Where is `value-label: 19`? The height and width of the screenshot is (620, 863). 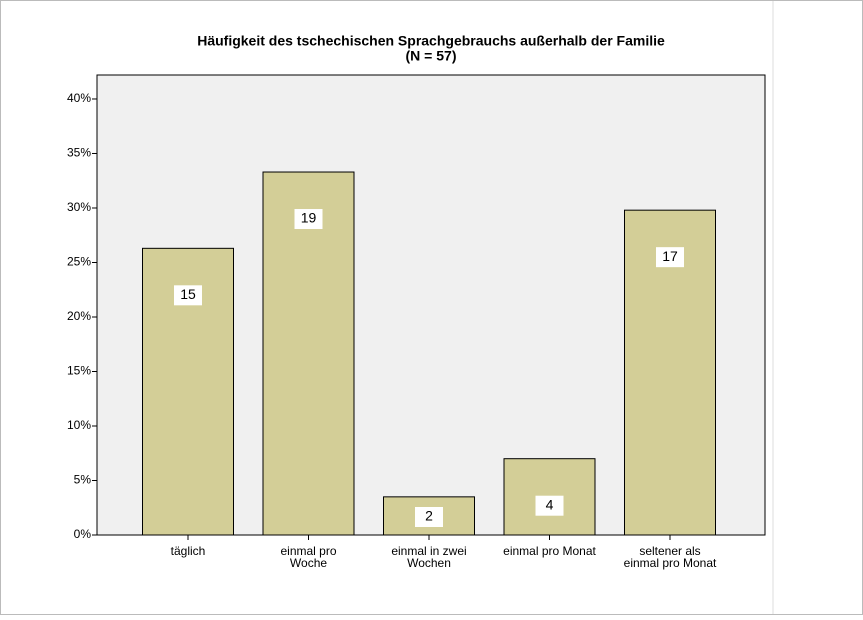 value-label: 19 is located at coordinates (309, 218).